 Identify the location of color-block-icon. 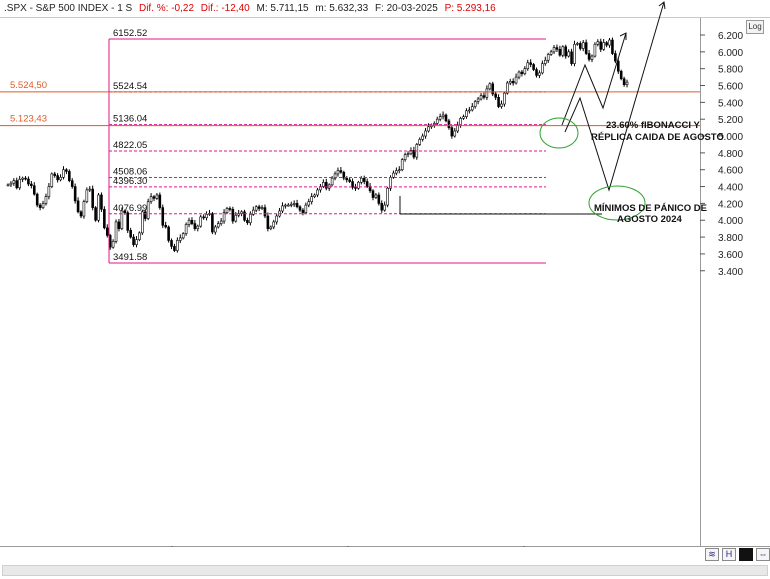
(746, 554).